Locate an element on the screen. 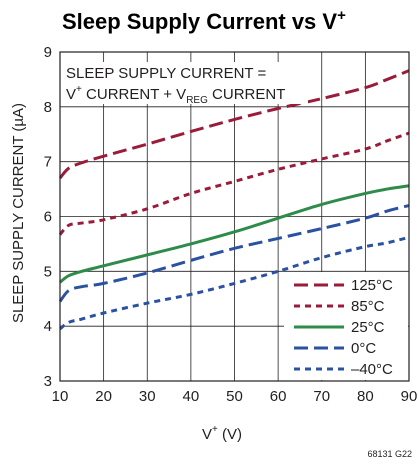 The height and width of the screenshot is (475, 419). x-axis-label: V+ (V) is located at coordinates (222, 433).